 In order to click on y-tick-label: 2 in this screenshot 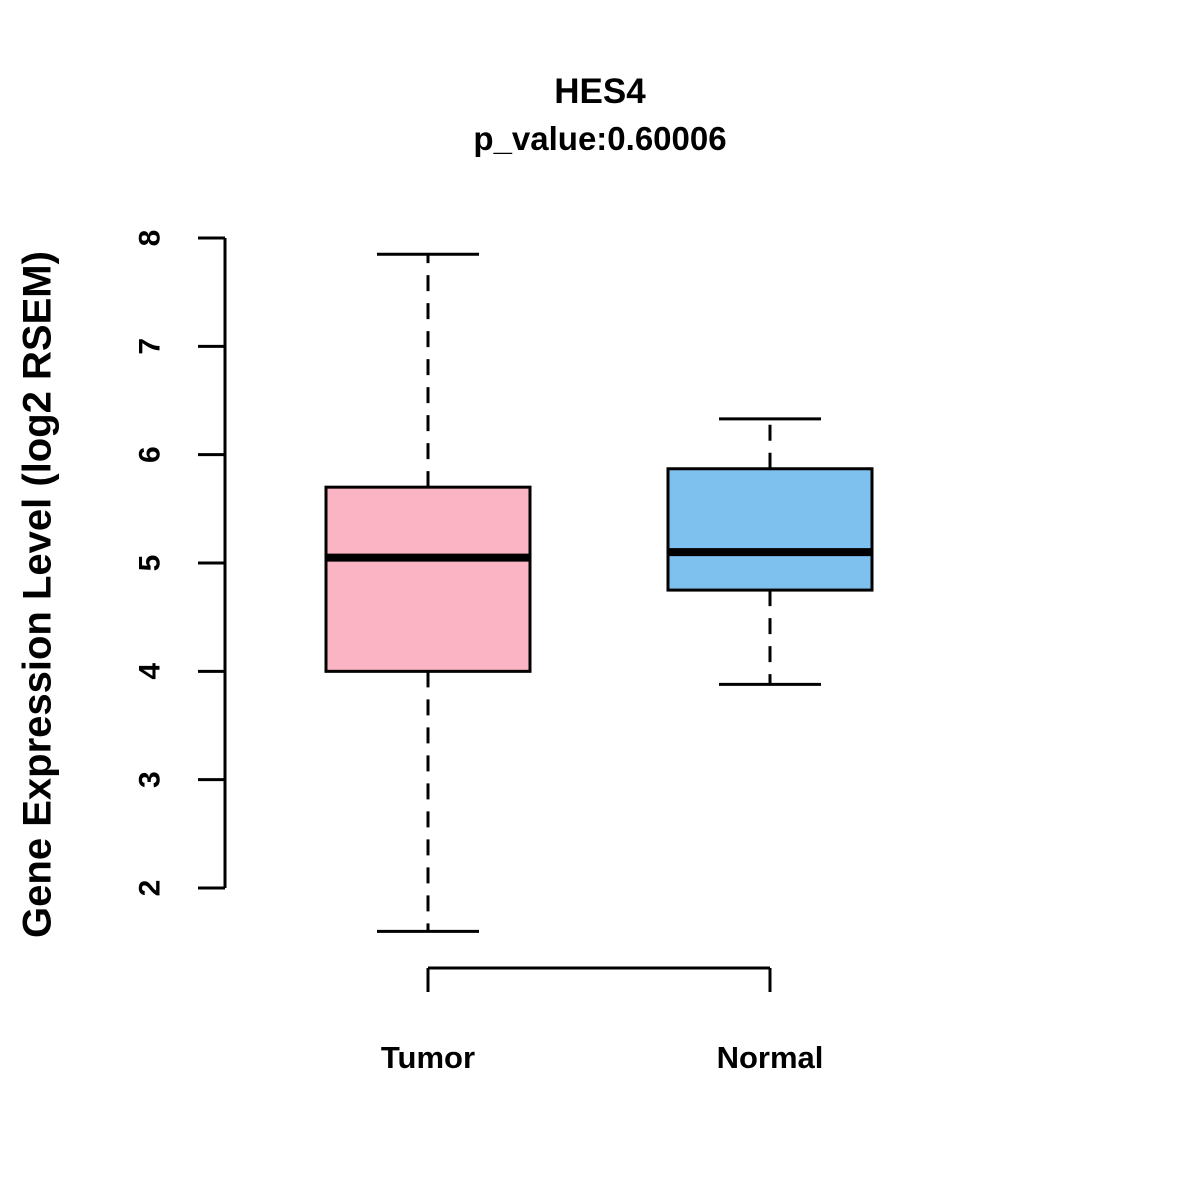, I will do `click(150, 888)`.